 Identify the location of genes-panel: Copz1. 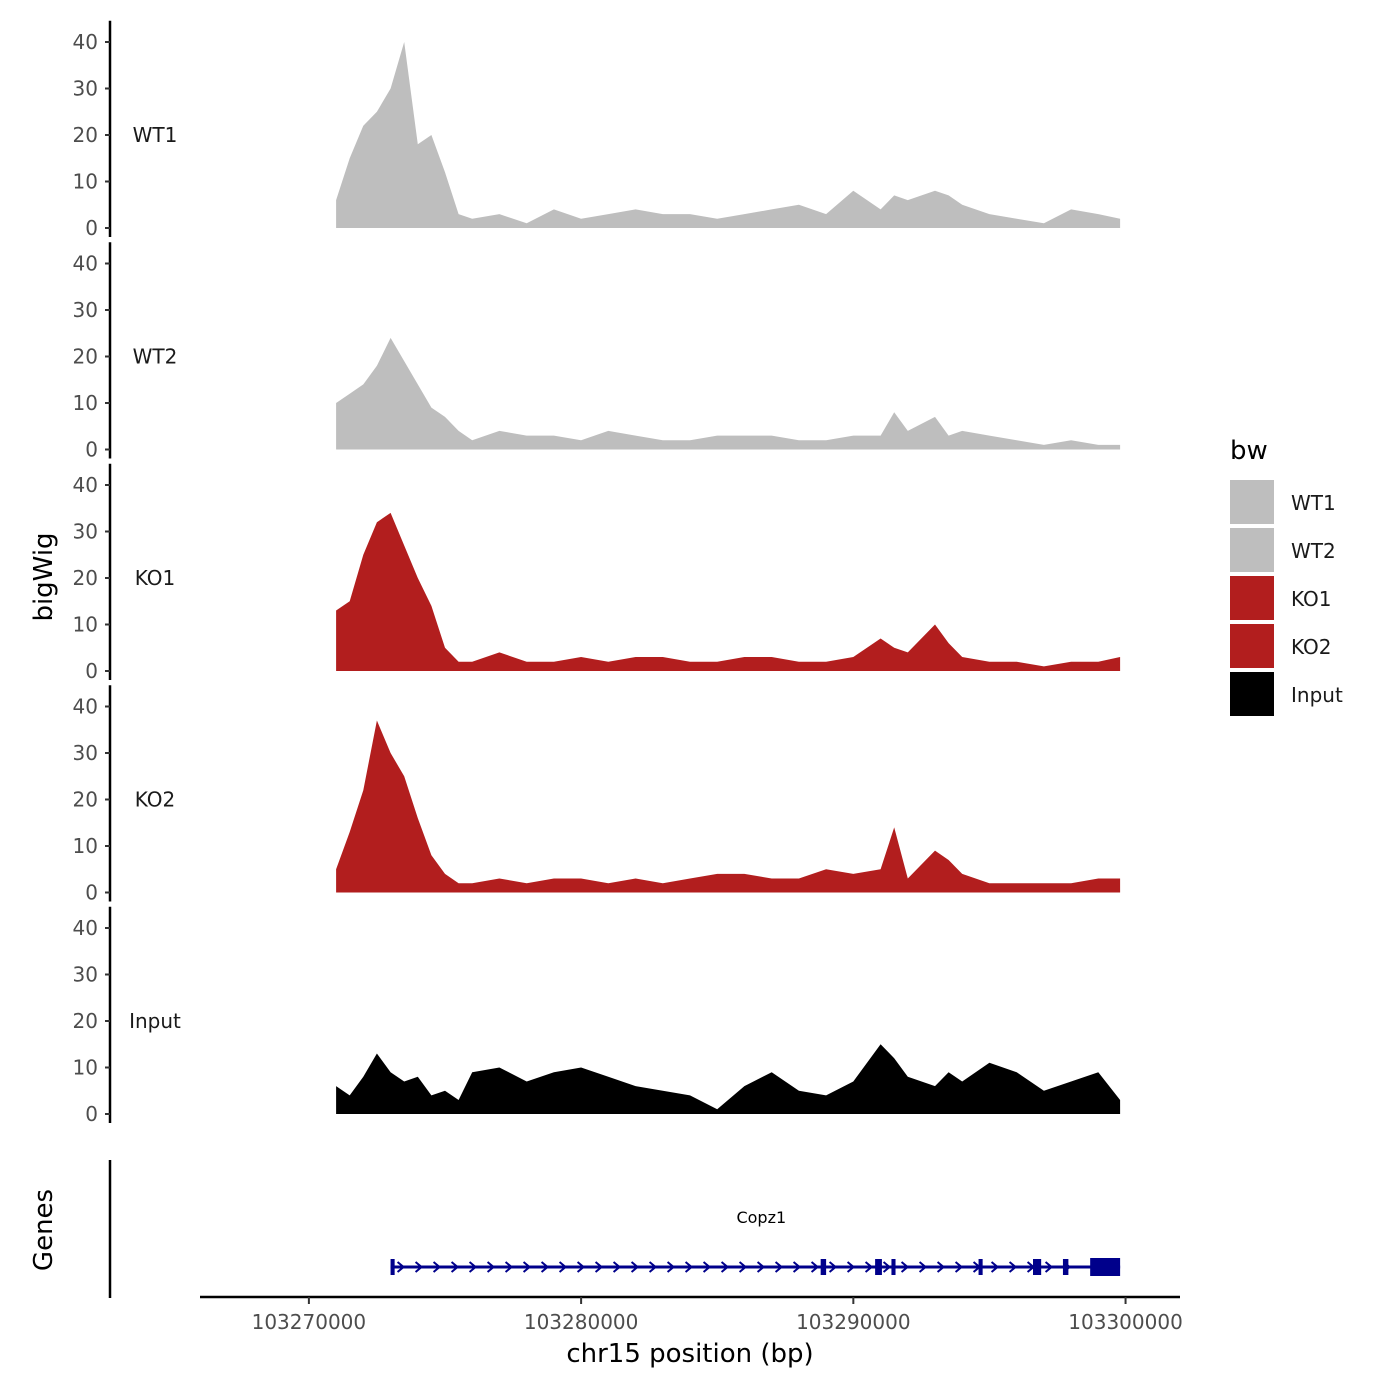
(614, 1229).